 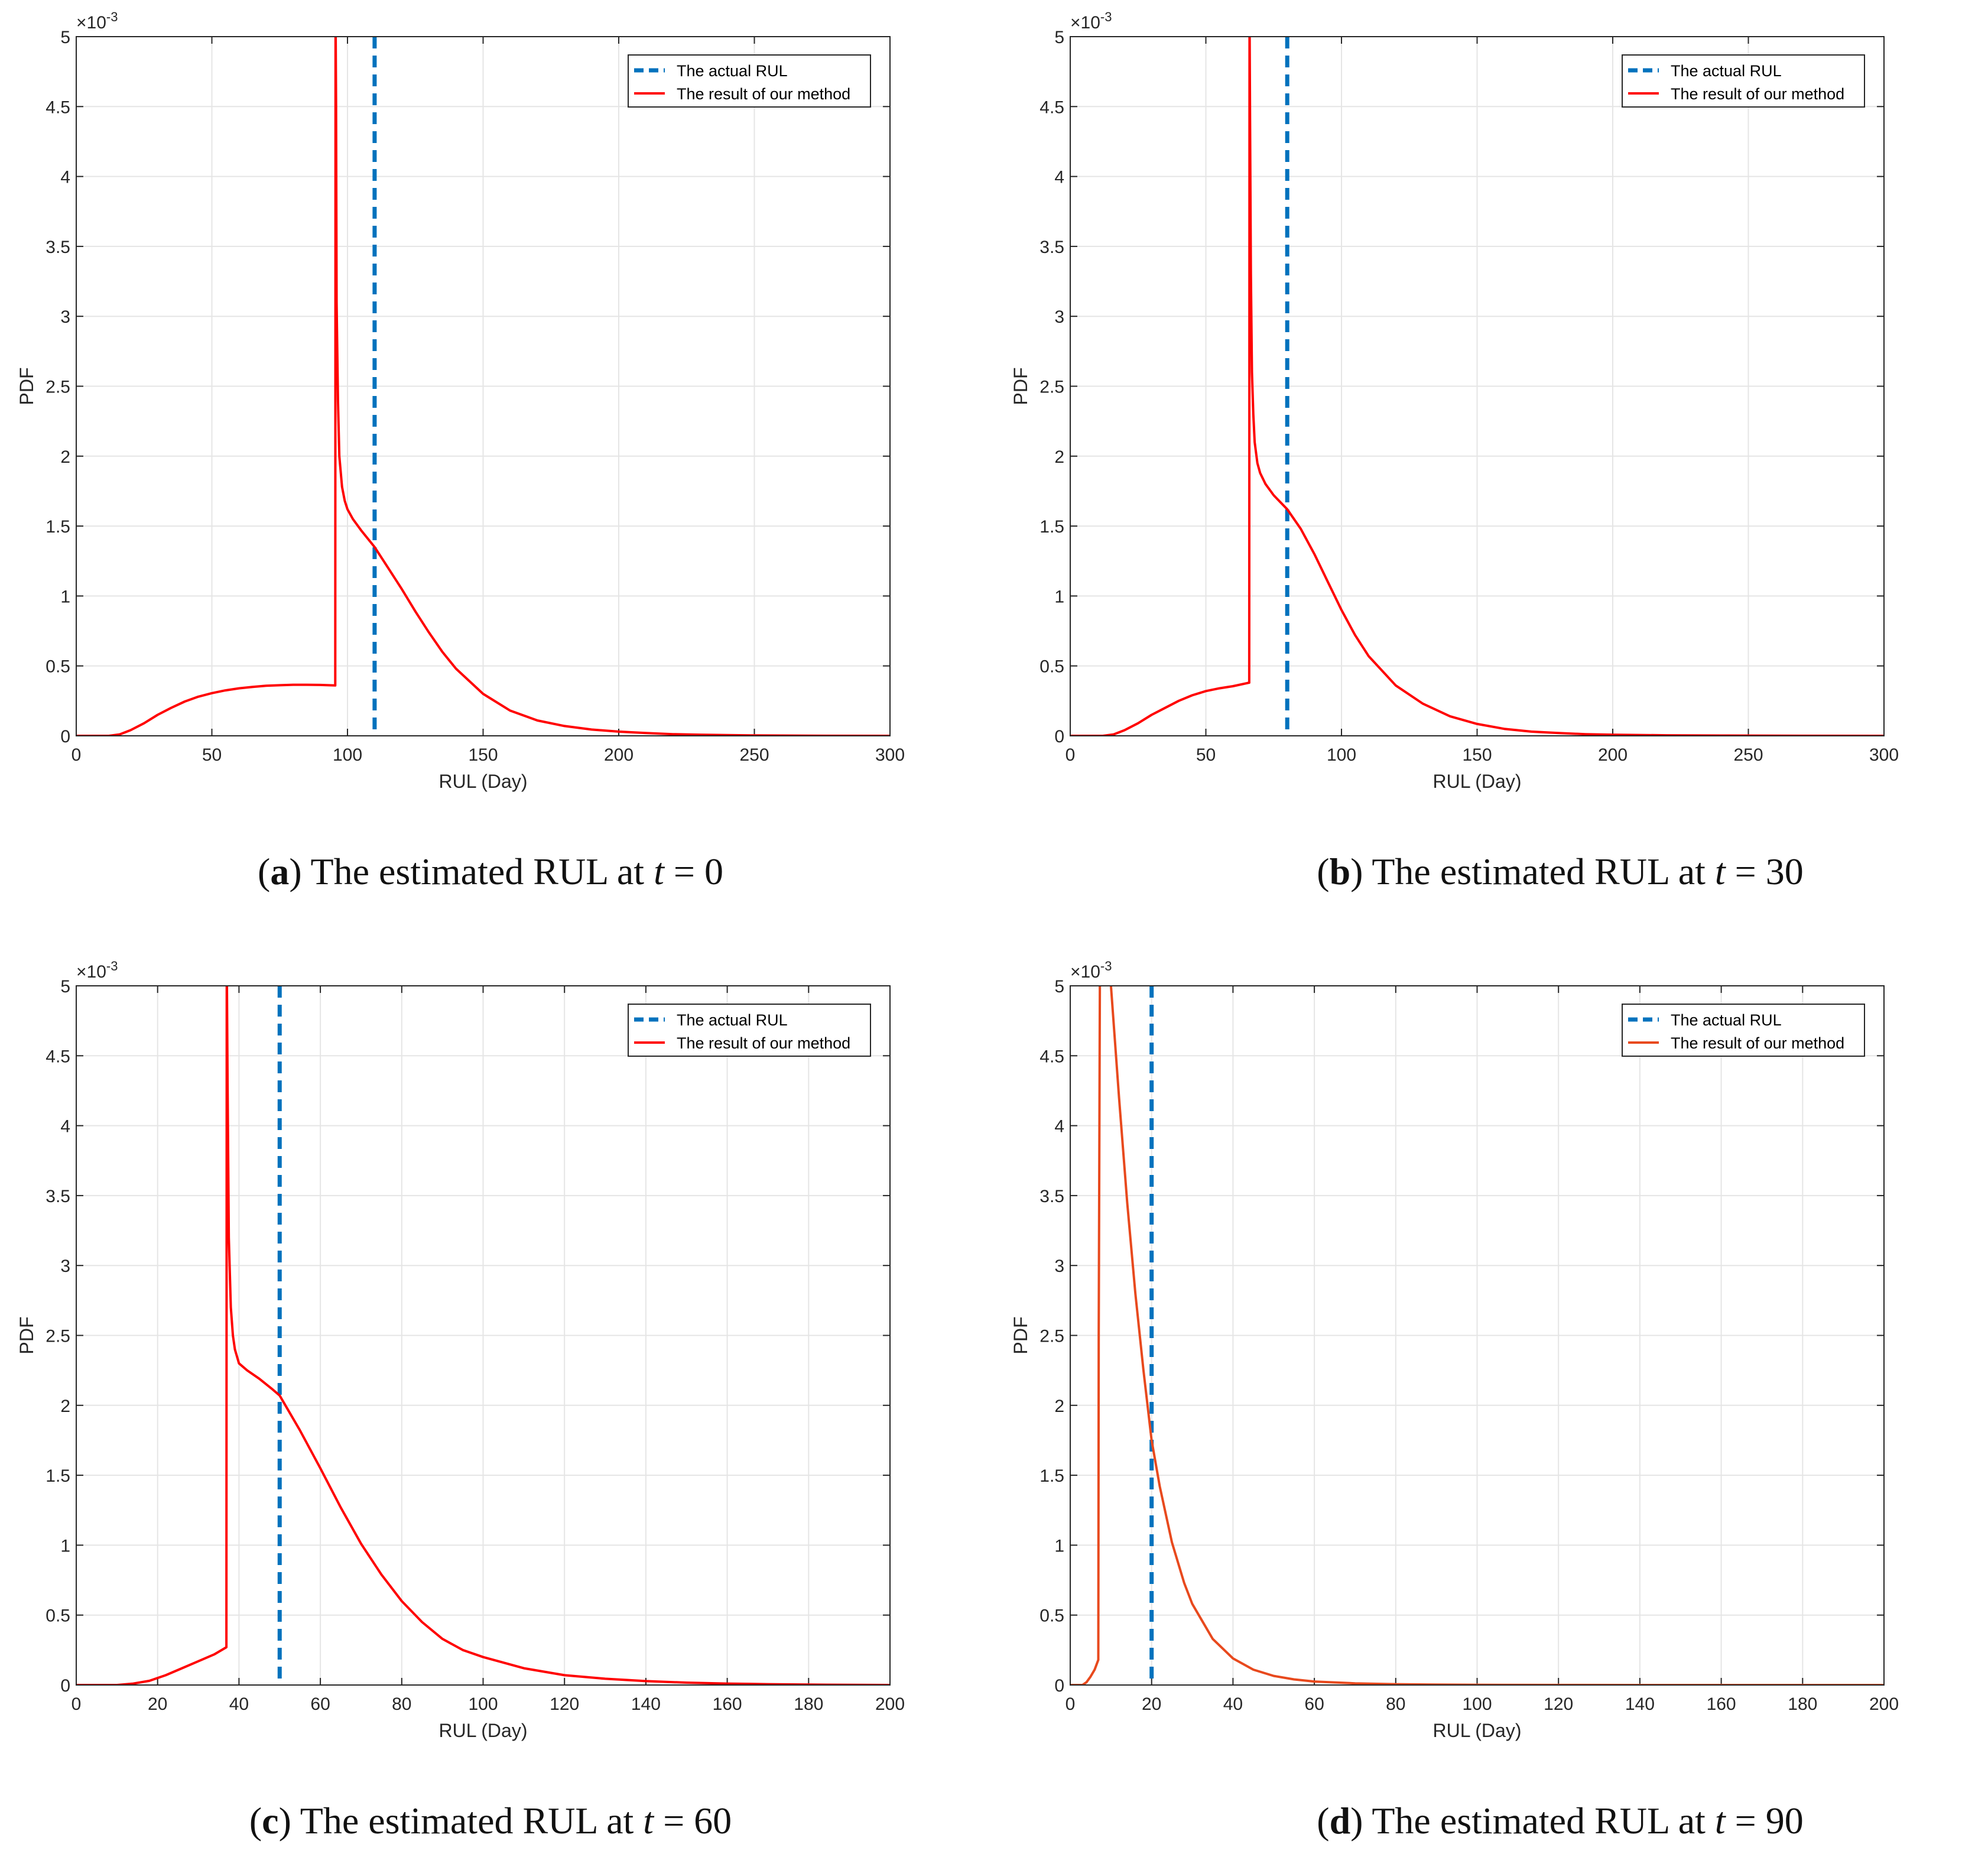 What do you see at coordinates (1340, 1821) in the screenshot?
I see `panel-d-caption-letter: d` at bounding box center [1340, 1821].